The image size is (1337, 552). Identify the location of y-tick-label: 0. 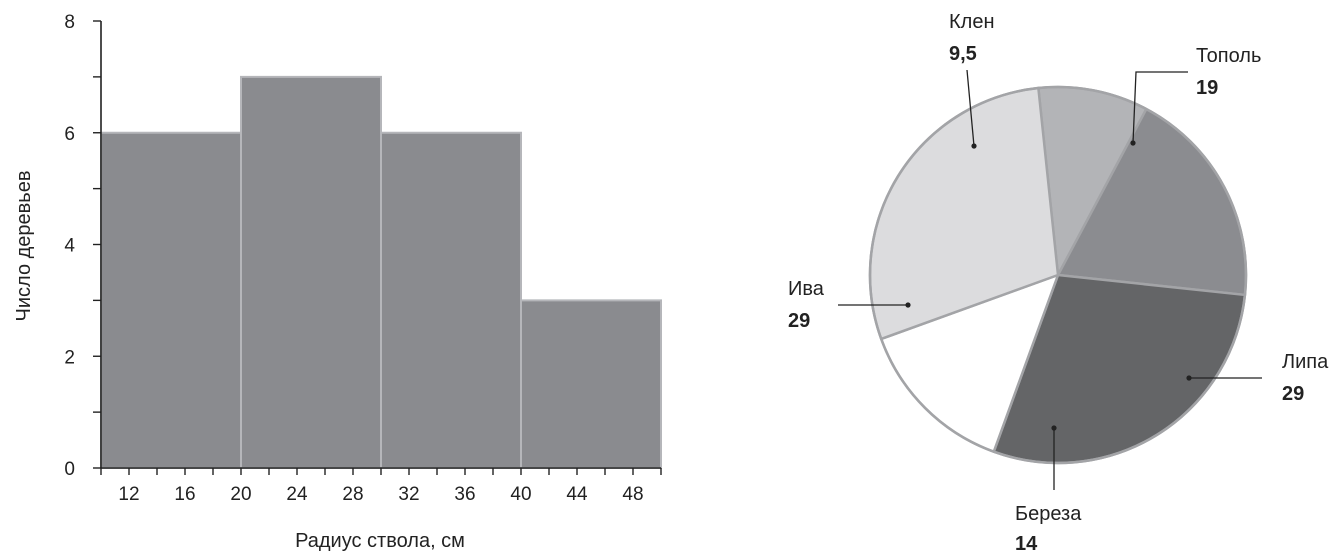
(69, 469).